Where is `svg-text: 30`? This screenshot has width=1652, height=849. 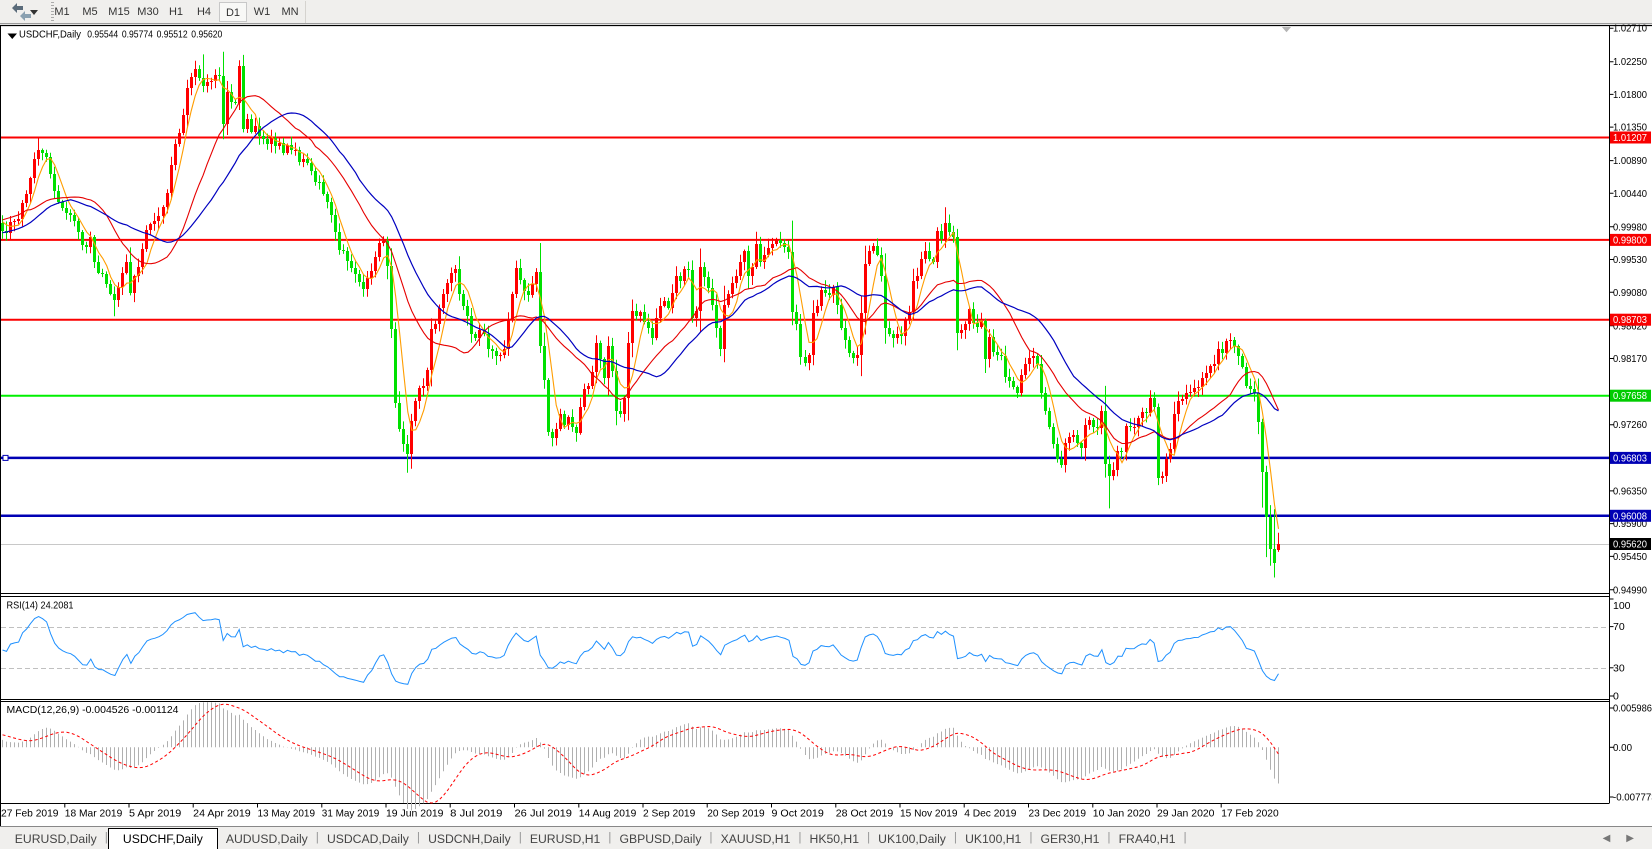 svg-text: 30 is located at coordinates (1619, 668).